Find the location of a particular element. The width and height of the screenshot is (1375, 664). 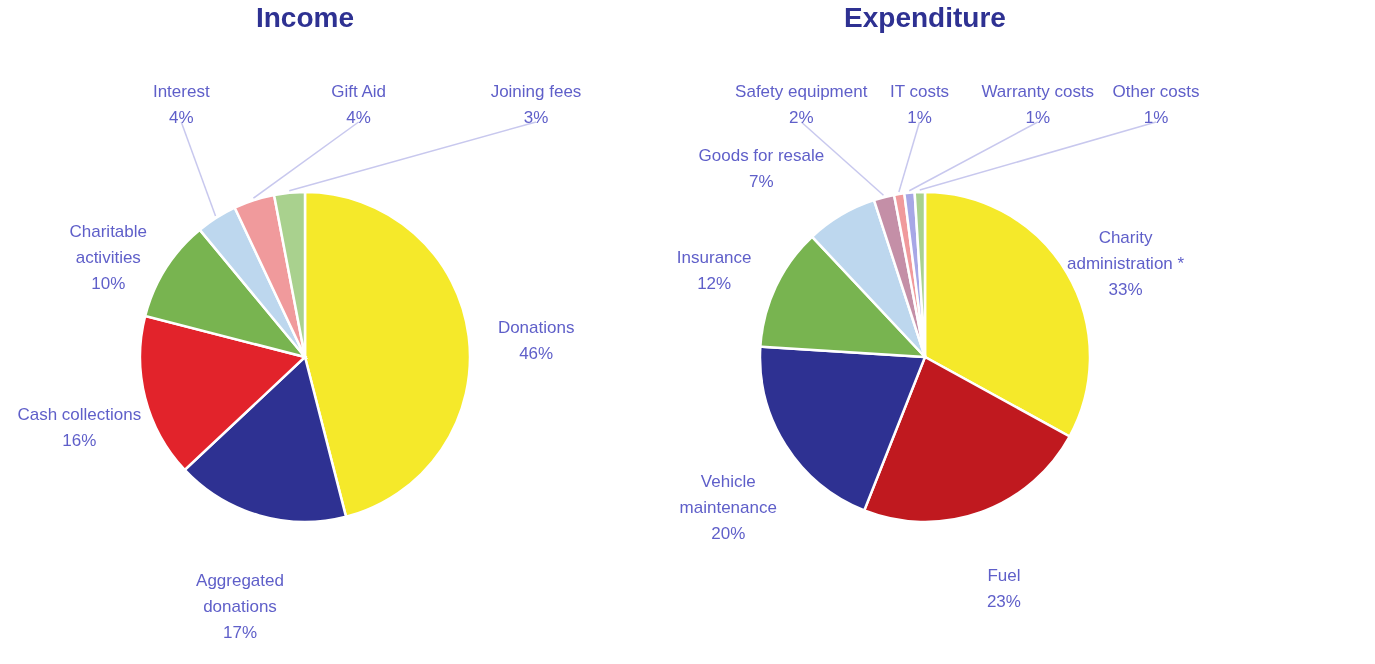

data-label: 23% is located at coordinates (1003, 602).